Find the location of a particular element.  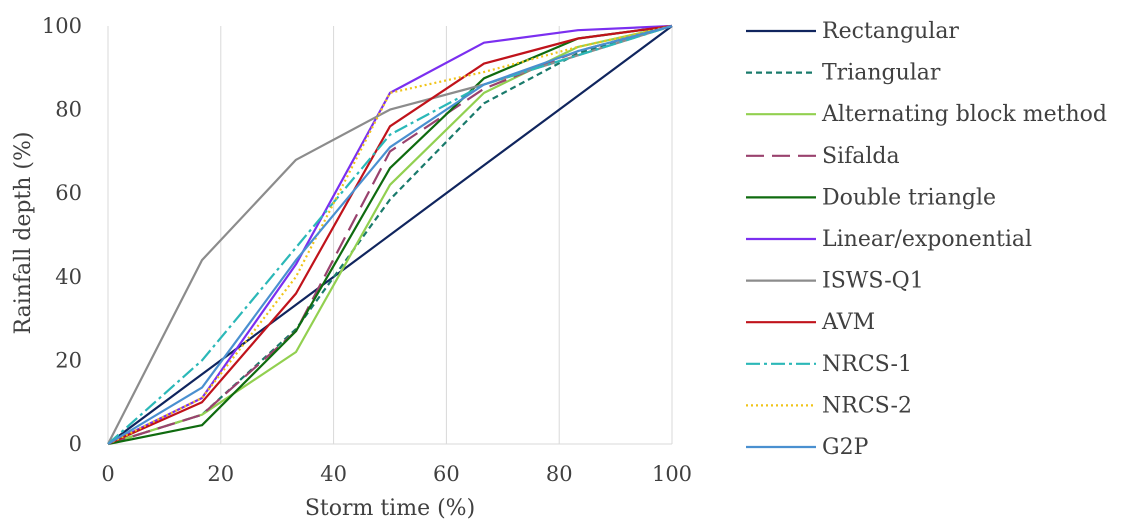

legend-label: Alternating block method is located at coordinates (964, 114).